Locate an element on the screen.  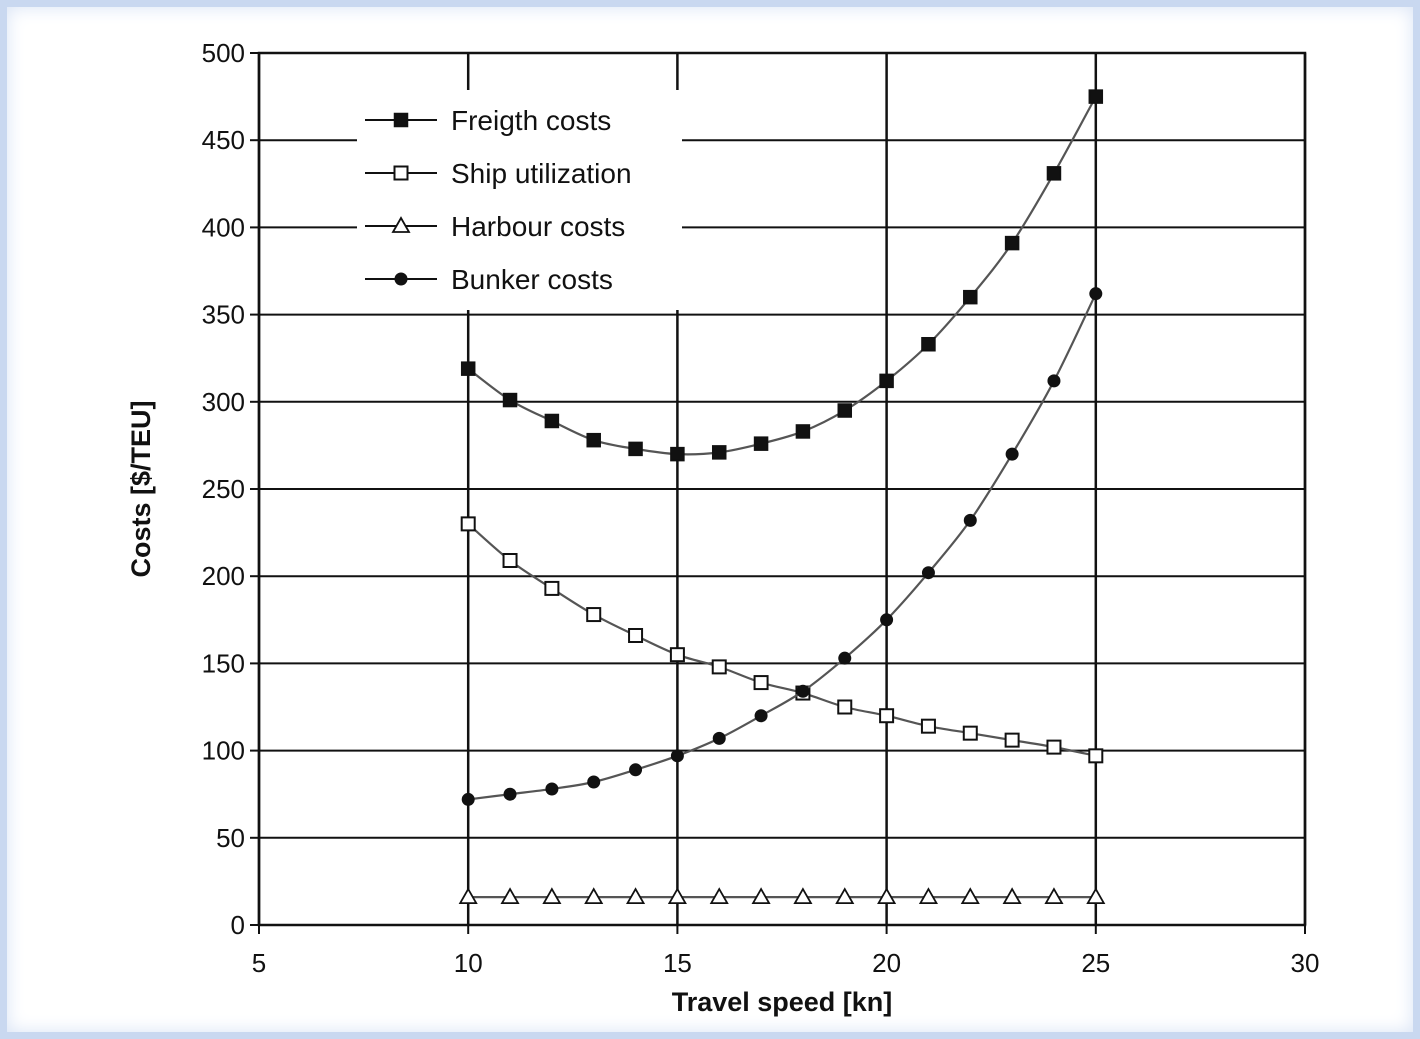
legend-item: Bunker costs is located at coordinates (489, 279).